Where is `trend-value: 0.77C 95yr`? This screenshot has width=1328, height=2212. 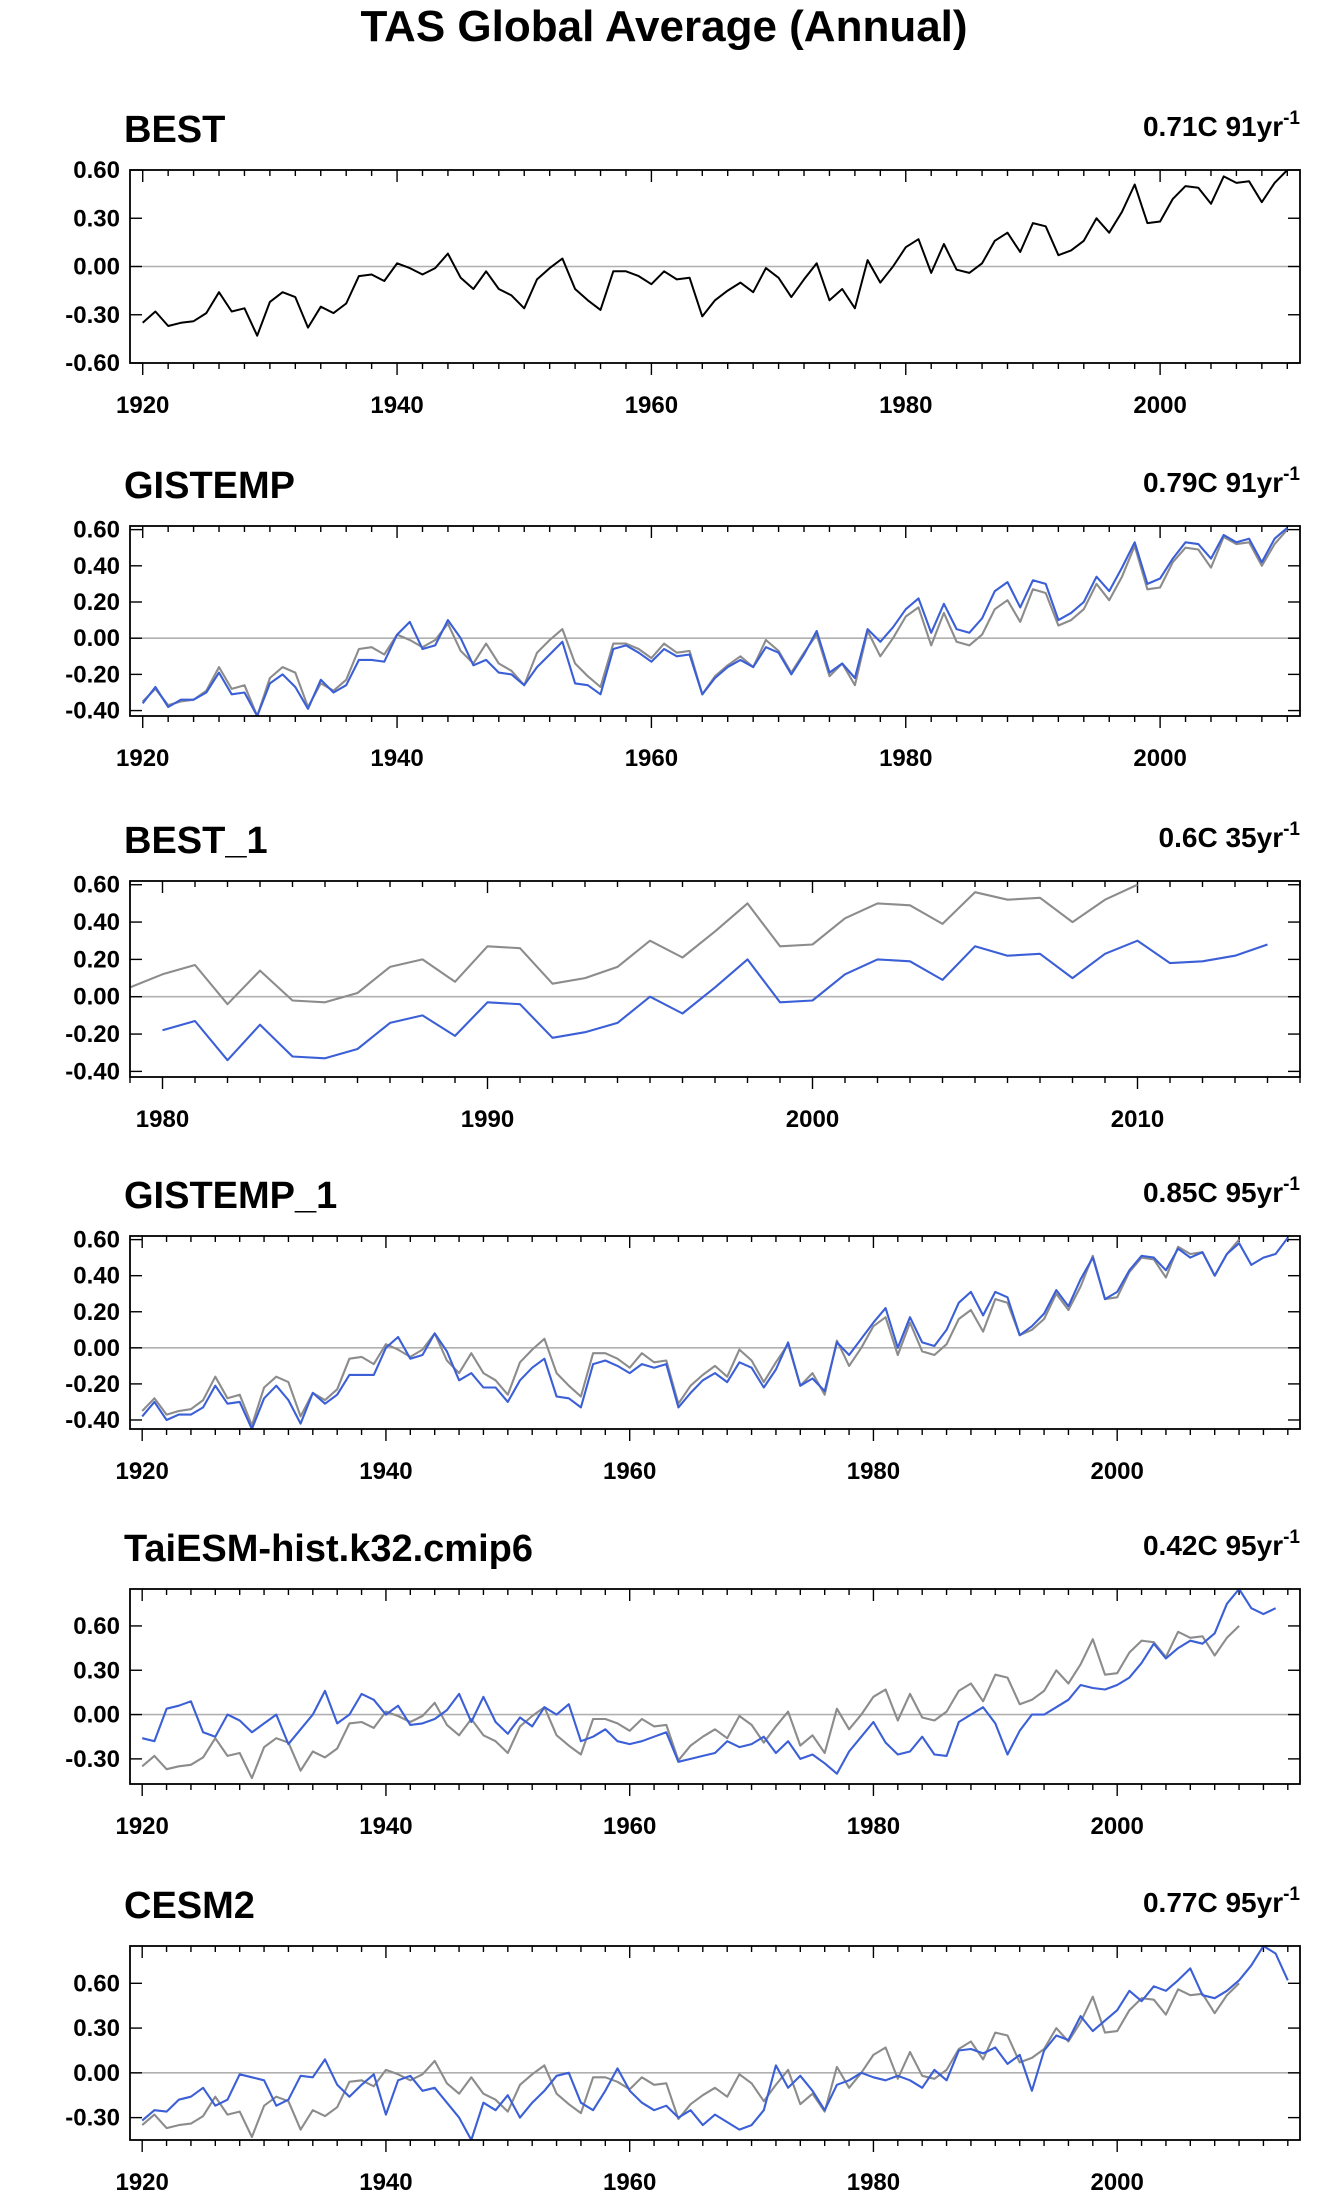
trend-value: 0.77C 95yr is located at coordinates (1213, 1902).